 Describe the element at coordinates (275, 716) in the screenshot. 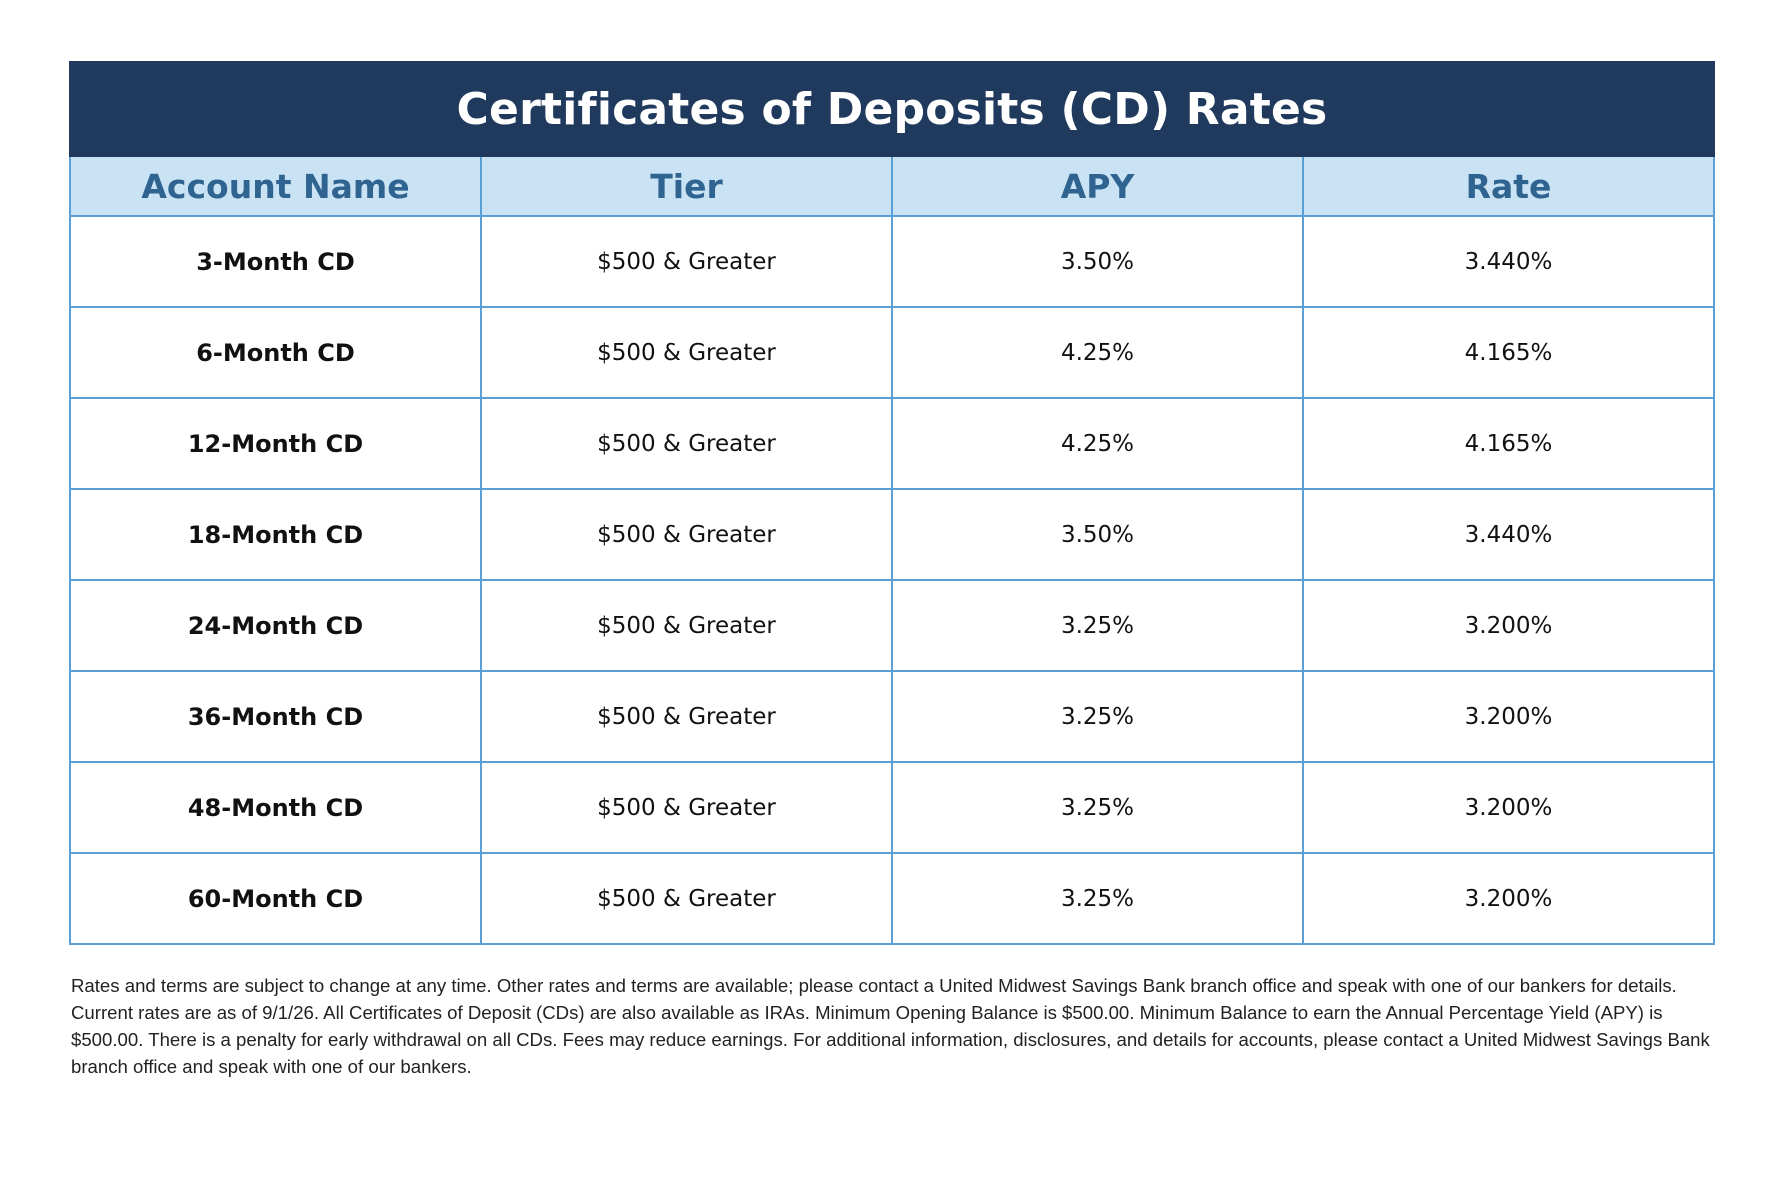

I see `account-name-cell: 36-Month CD` at that location.